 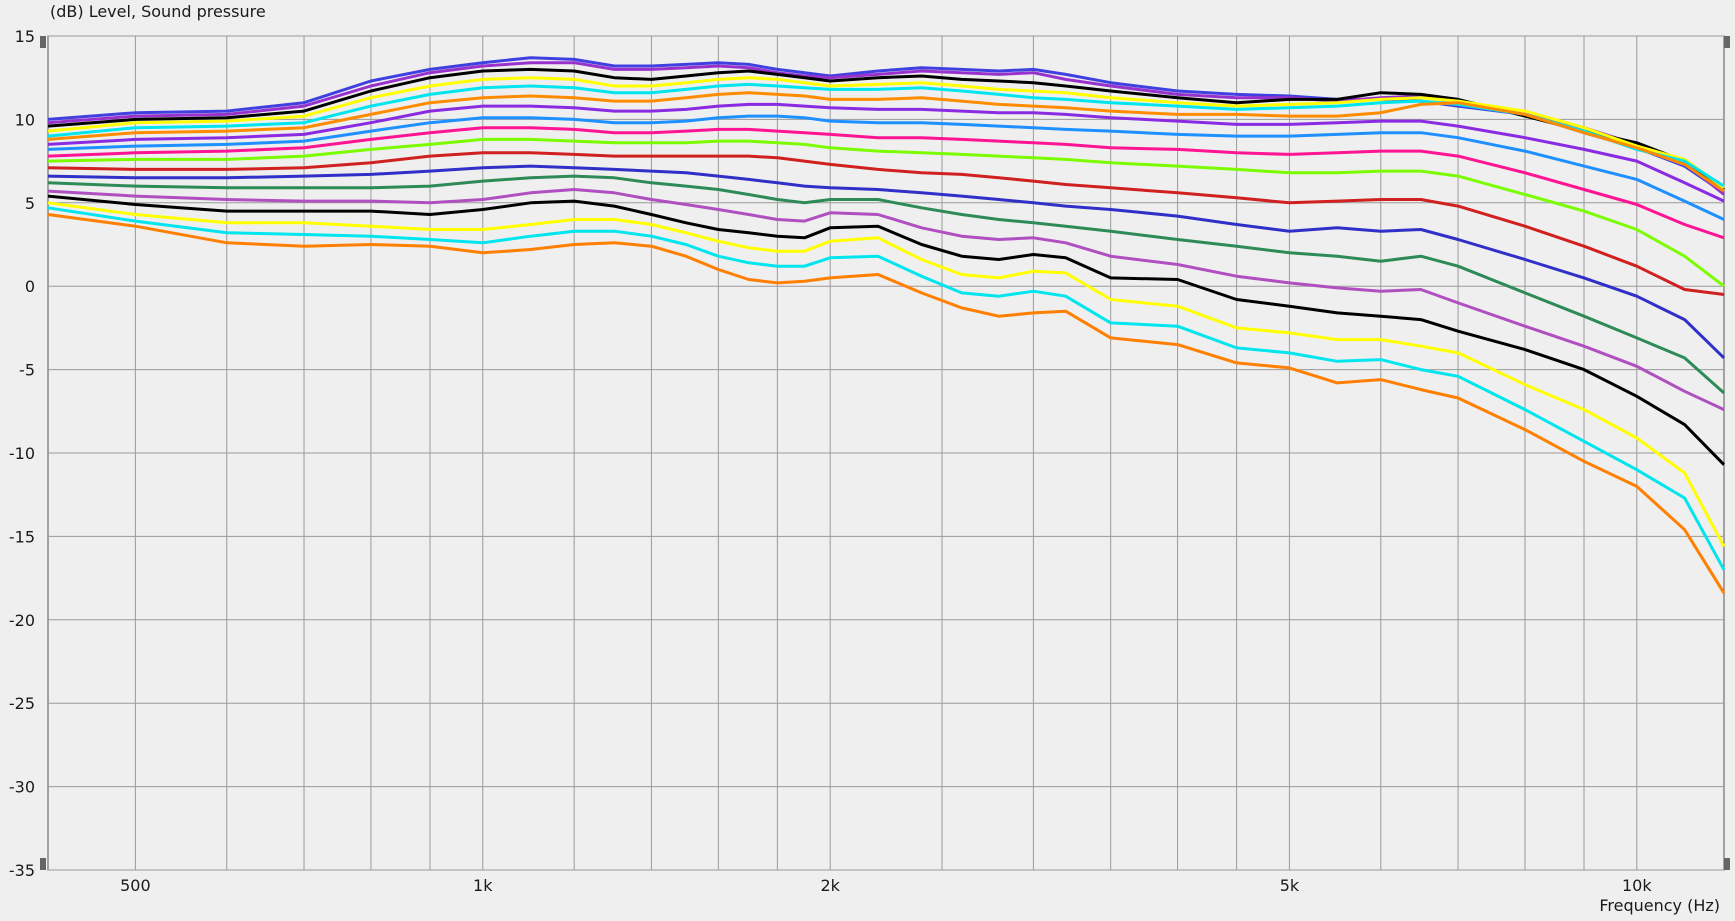 I want to click on y-tick-label: -30, so click(x=22, y=787).